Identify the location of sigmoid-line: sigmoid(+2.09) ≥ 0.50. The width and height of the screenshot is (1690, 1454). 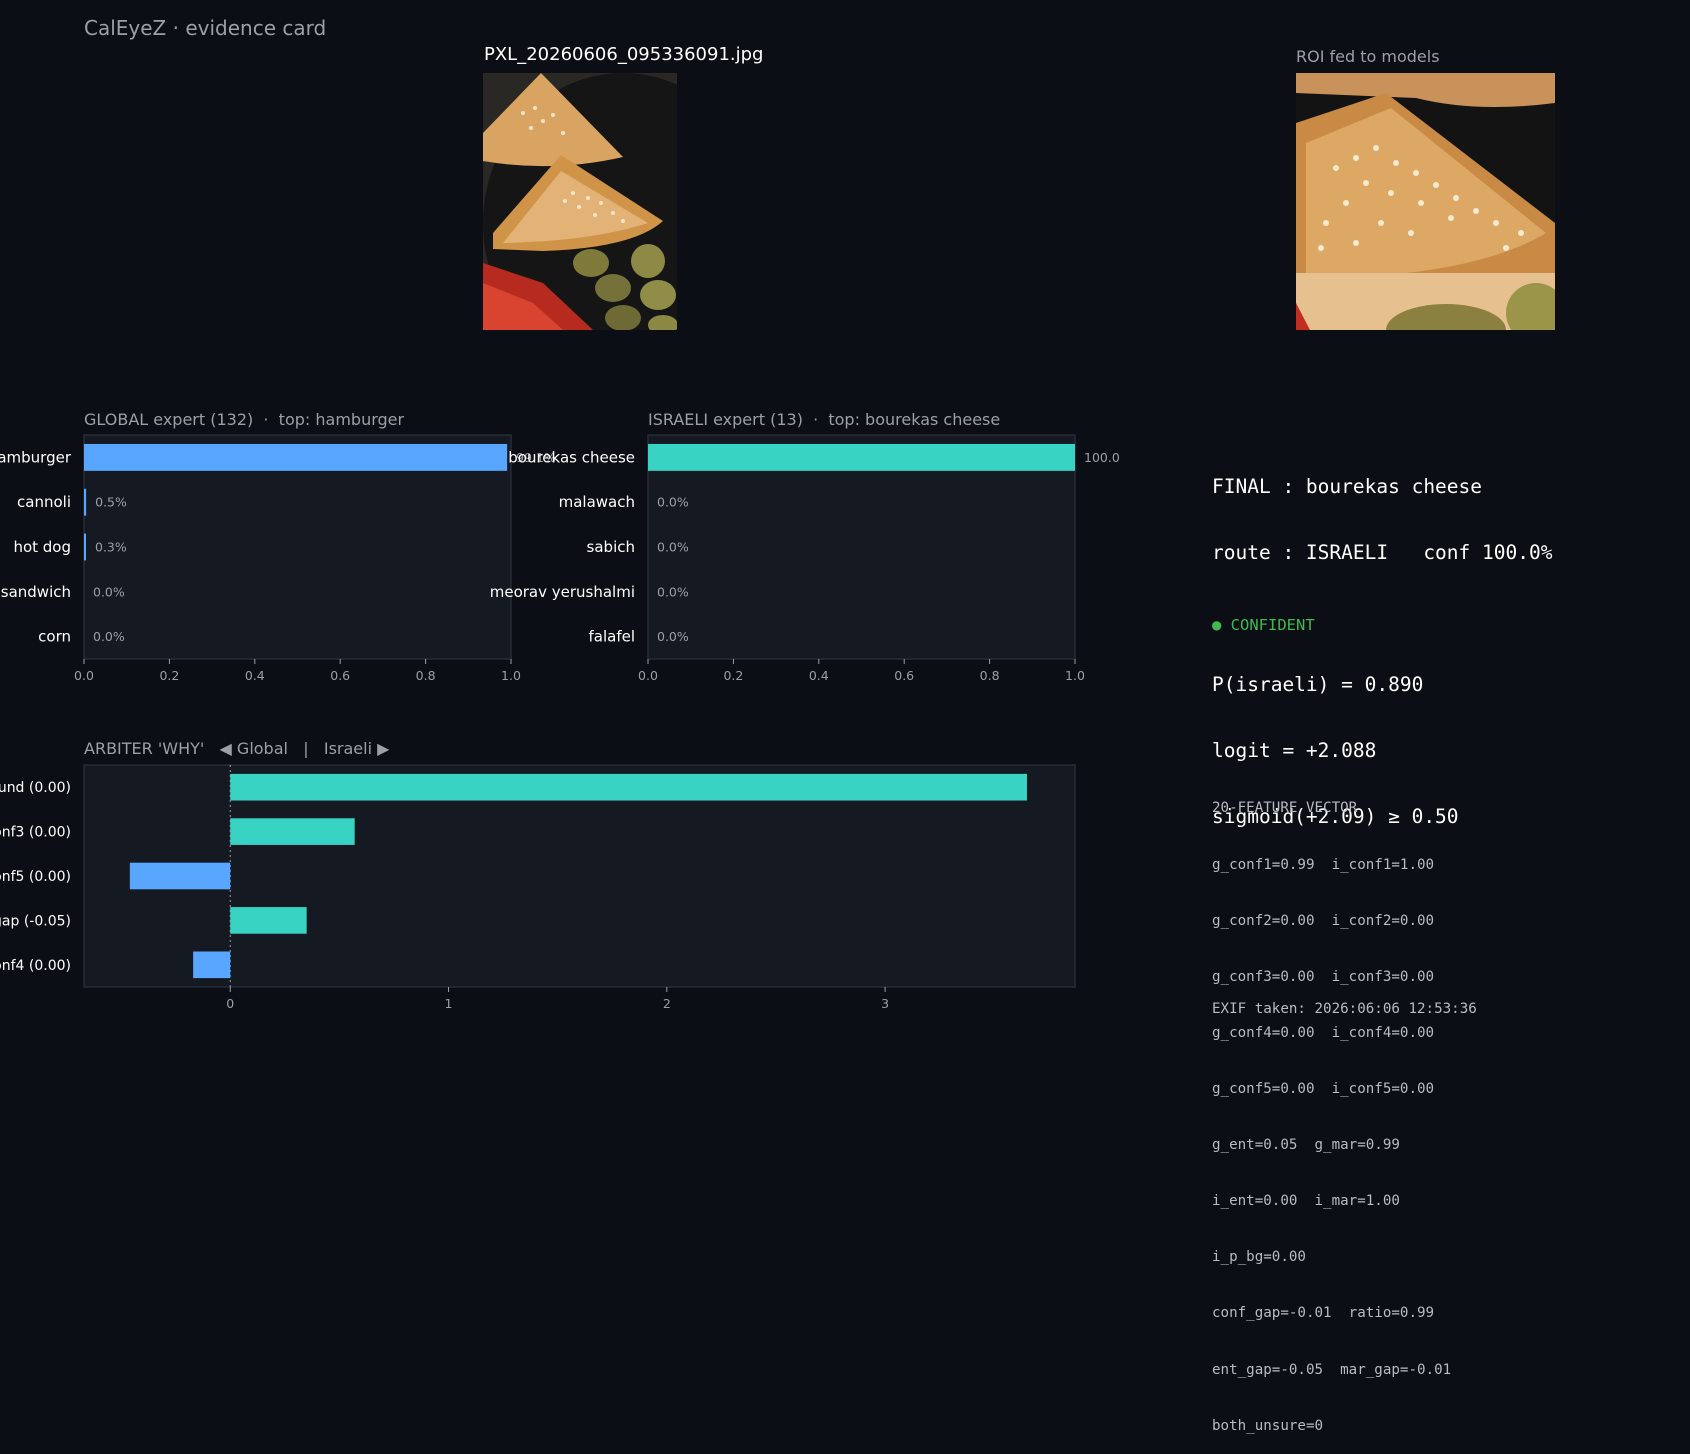
(1335, 816).